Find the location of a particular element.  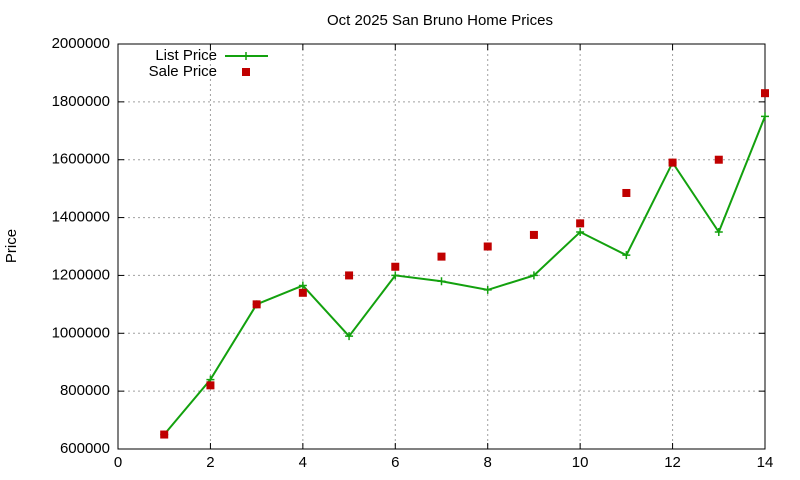

y-tick-label: 1400000 is located at coordinates (81, 217).